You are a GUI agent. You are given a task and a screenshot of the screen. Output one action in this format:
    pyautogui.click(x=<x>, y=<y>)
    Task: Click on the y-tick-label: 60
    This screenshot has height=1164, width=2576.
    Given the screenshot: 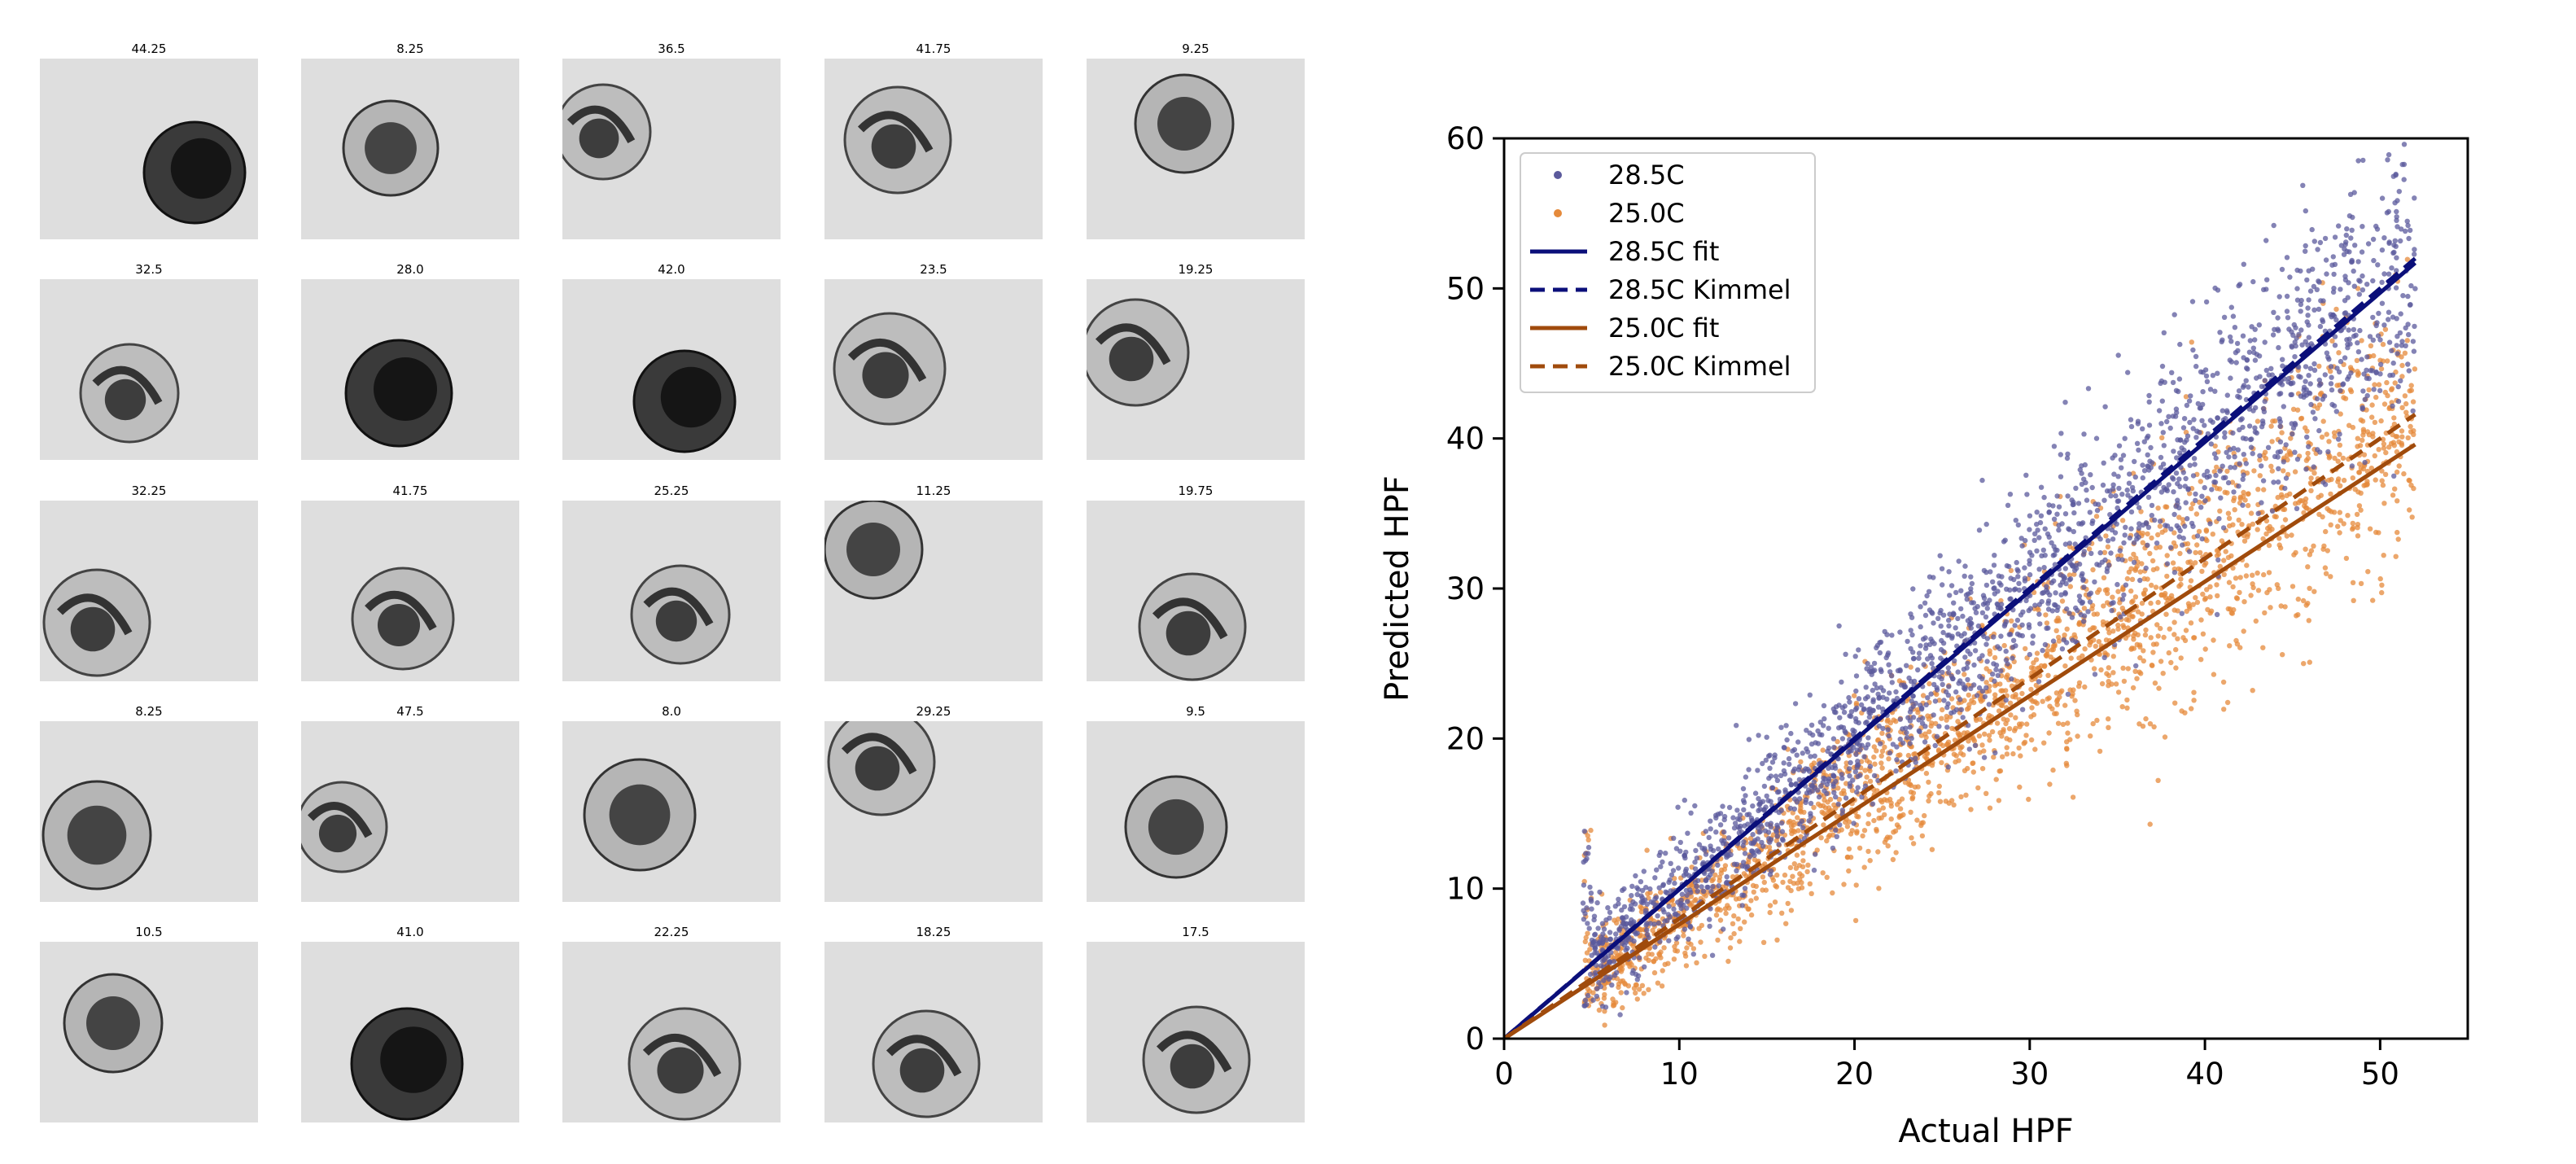 What is the action you would take?
    pyautogui.click(x=1465, y=138)
    